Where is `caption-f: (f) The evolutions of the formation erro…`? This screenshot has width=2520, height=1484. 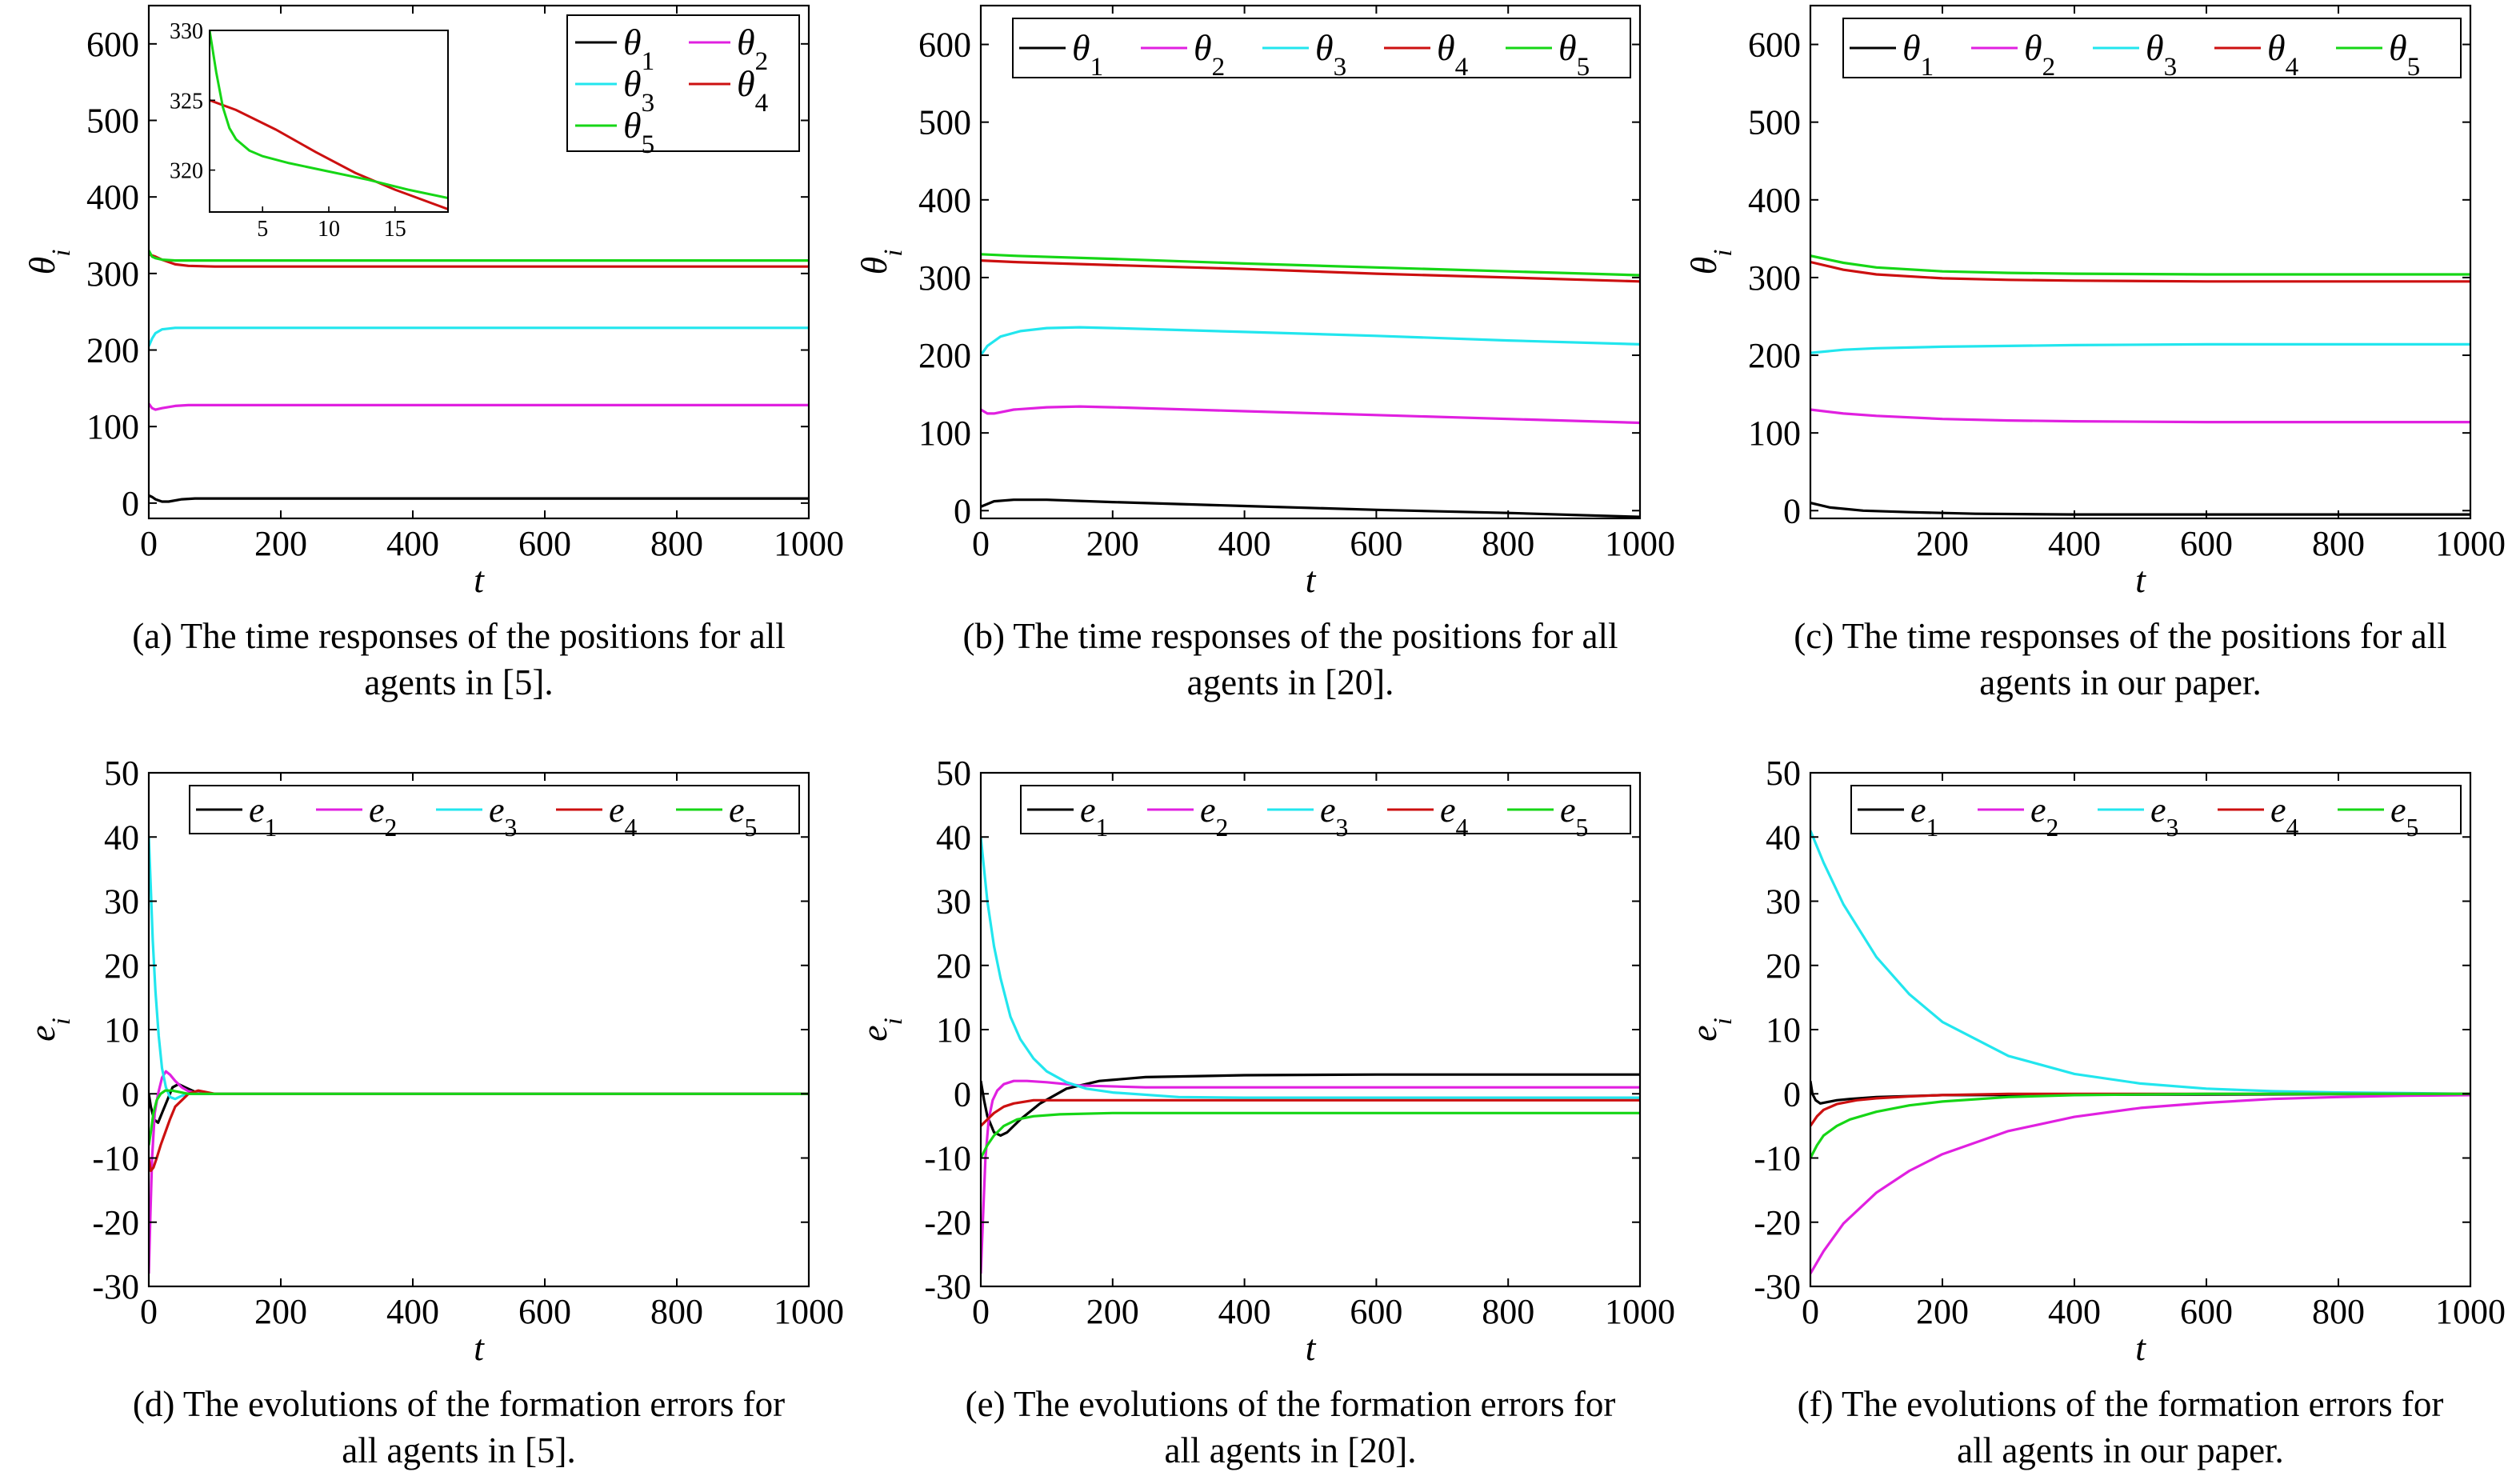
caption-f: (f) The evolutions of the formation erro… is located at coordinates (2120, 1427).